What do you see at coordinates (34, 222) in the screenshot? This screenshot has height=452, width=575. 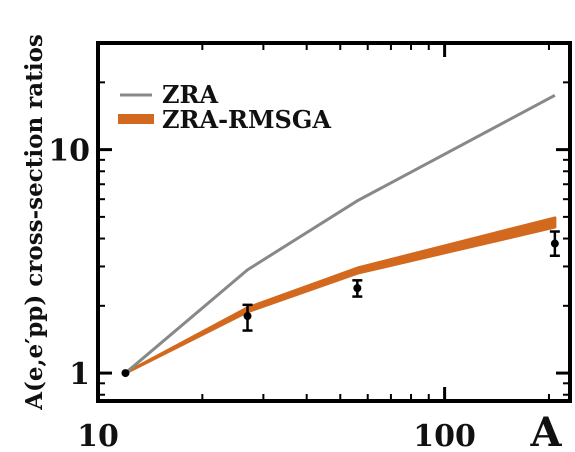 I see `y-axis-label: A(e,e′pp) cross-section ratios` at bounding box center [34, 222].